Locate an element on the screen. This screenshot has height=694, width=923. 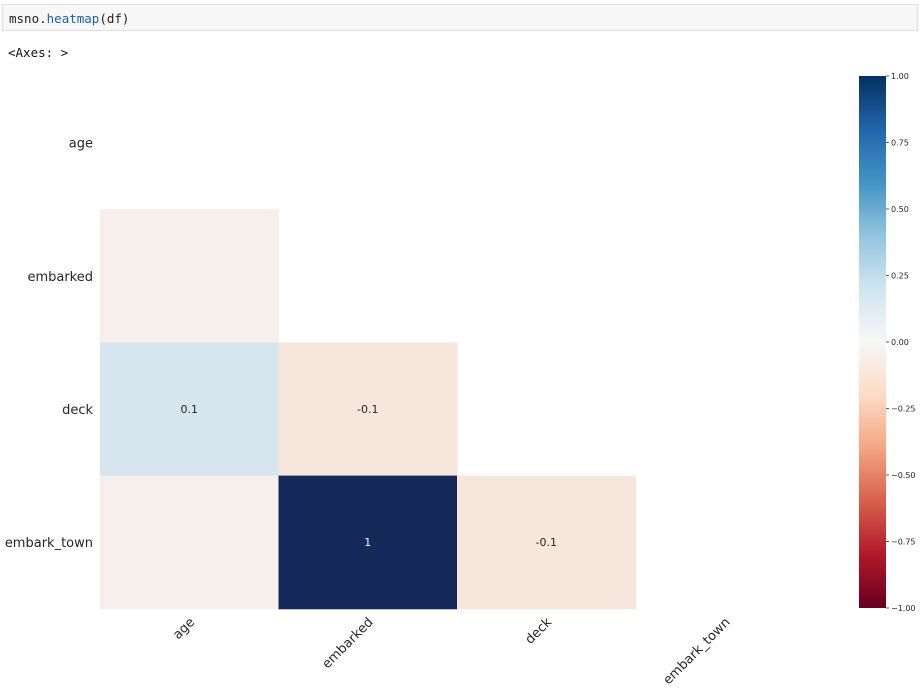
heatmap-cell-embark-town-embarked is located at coordinates (368, 542).